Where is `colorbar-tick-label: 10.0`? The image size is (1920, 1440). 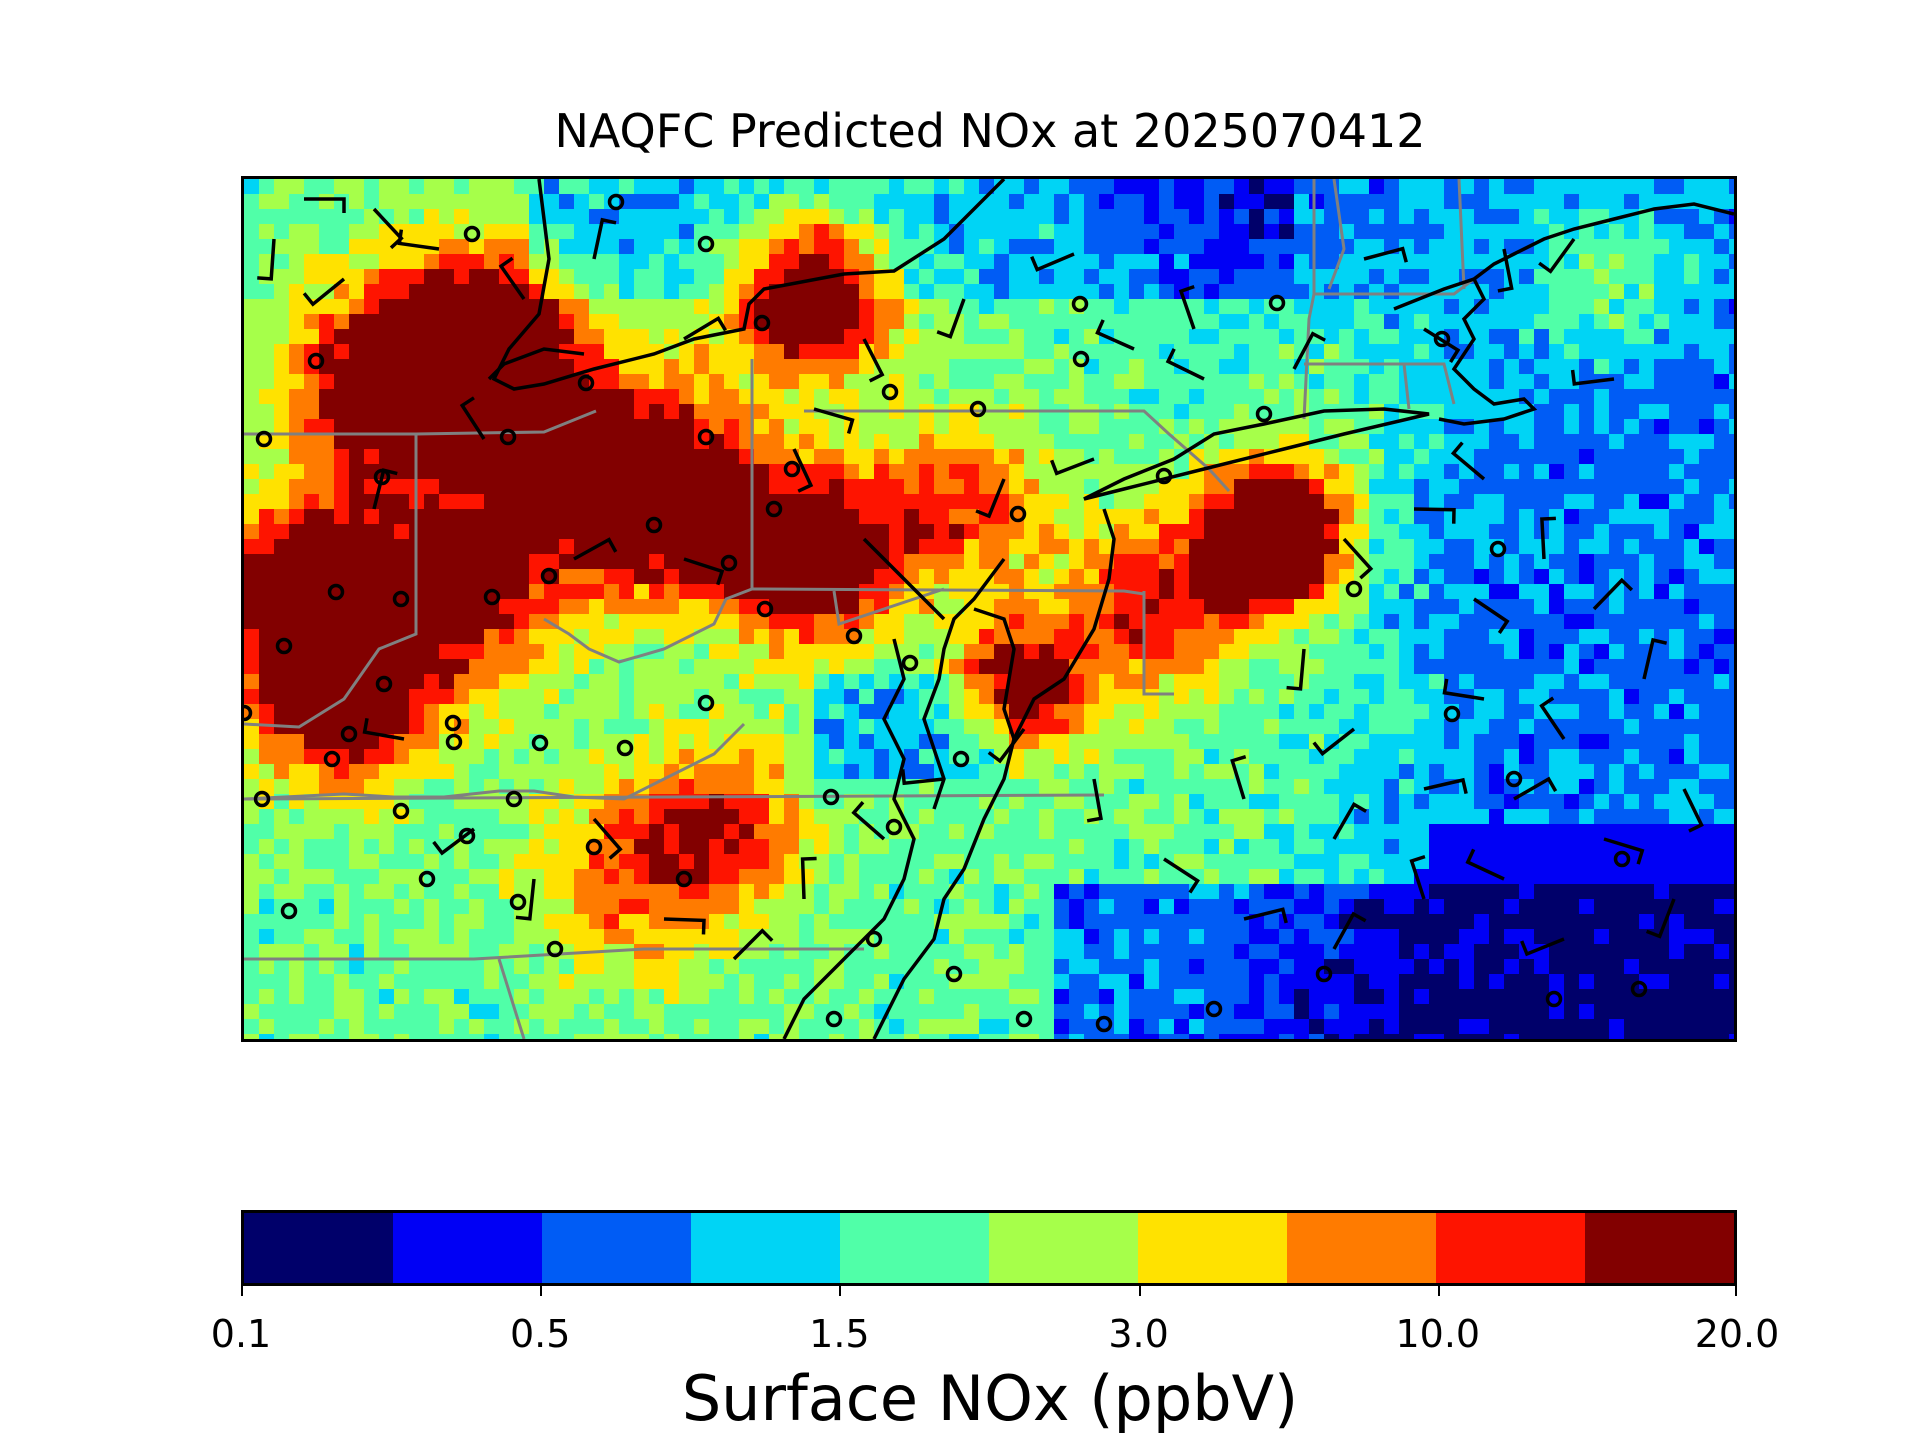
colorbar-tick-label: 10.0 is located at coordinates (1438, 1334).